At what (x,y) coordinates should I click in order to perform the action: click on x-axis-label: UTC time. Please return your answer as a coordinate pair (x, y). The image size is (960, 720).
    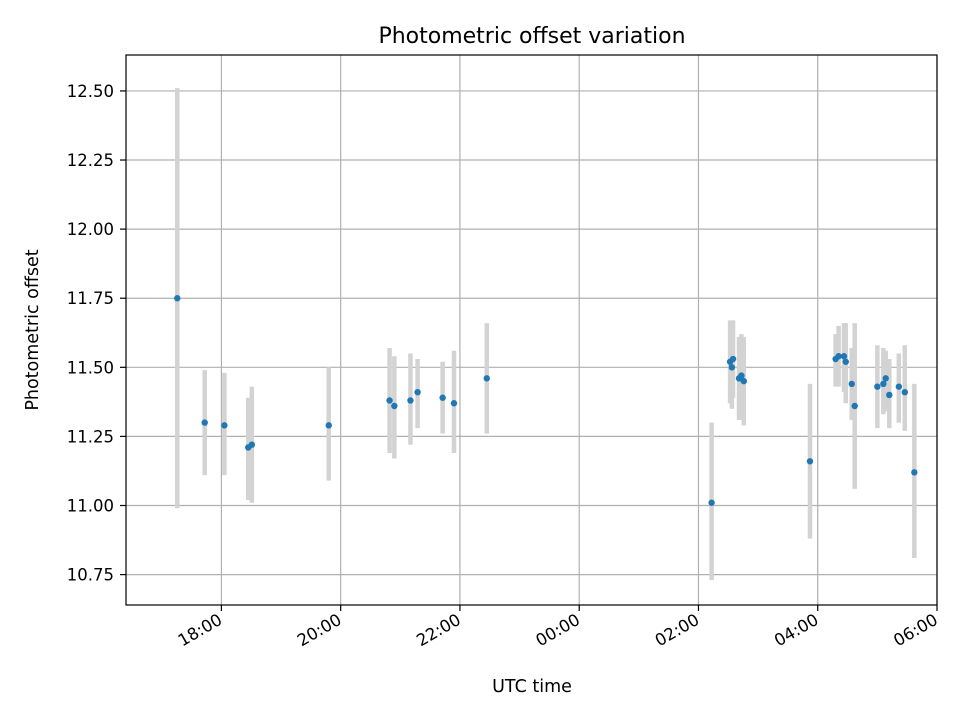
    Looking at the image, I should click on (532, 687).